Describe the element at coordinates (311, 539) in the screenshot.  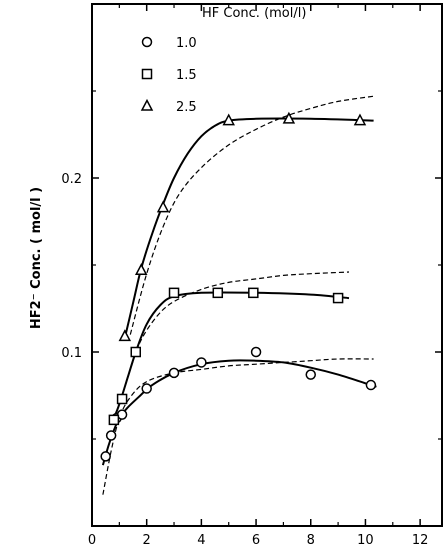
I see `x-tick-label-8: 8` at that location.